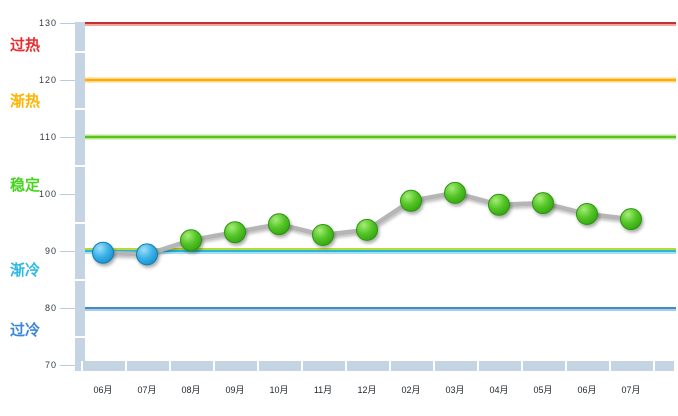  Describe the element at coordinates (323, 235) in the screenshot. I see `data-point-11月` at that location.